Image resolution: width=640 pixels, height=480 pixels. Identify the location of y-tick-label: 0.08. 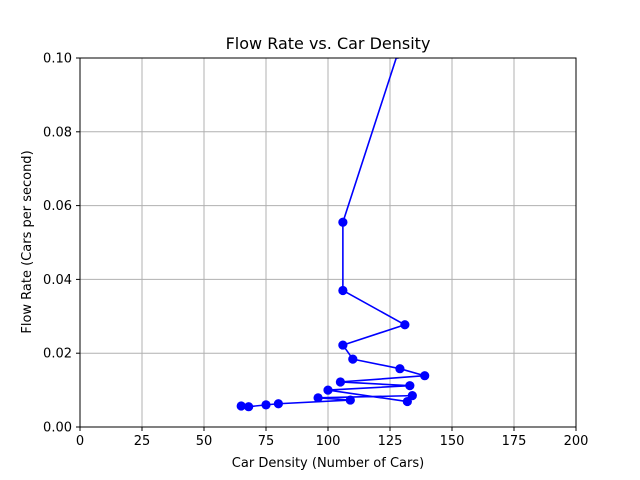
(57, 132).